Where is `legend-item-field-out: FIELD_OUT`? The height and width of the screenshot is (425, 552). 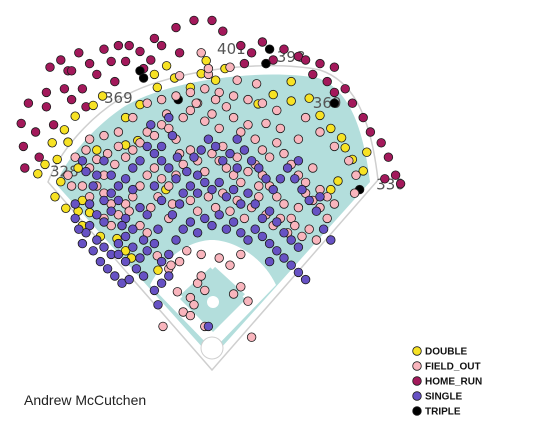
legend-item-field-out: FIELD_OUT is located at coordinates (446, 367).